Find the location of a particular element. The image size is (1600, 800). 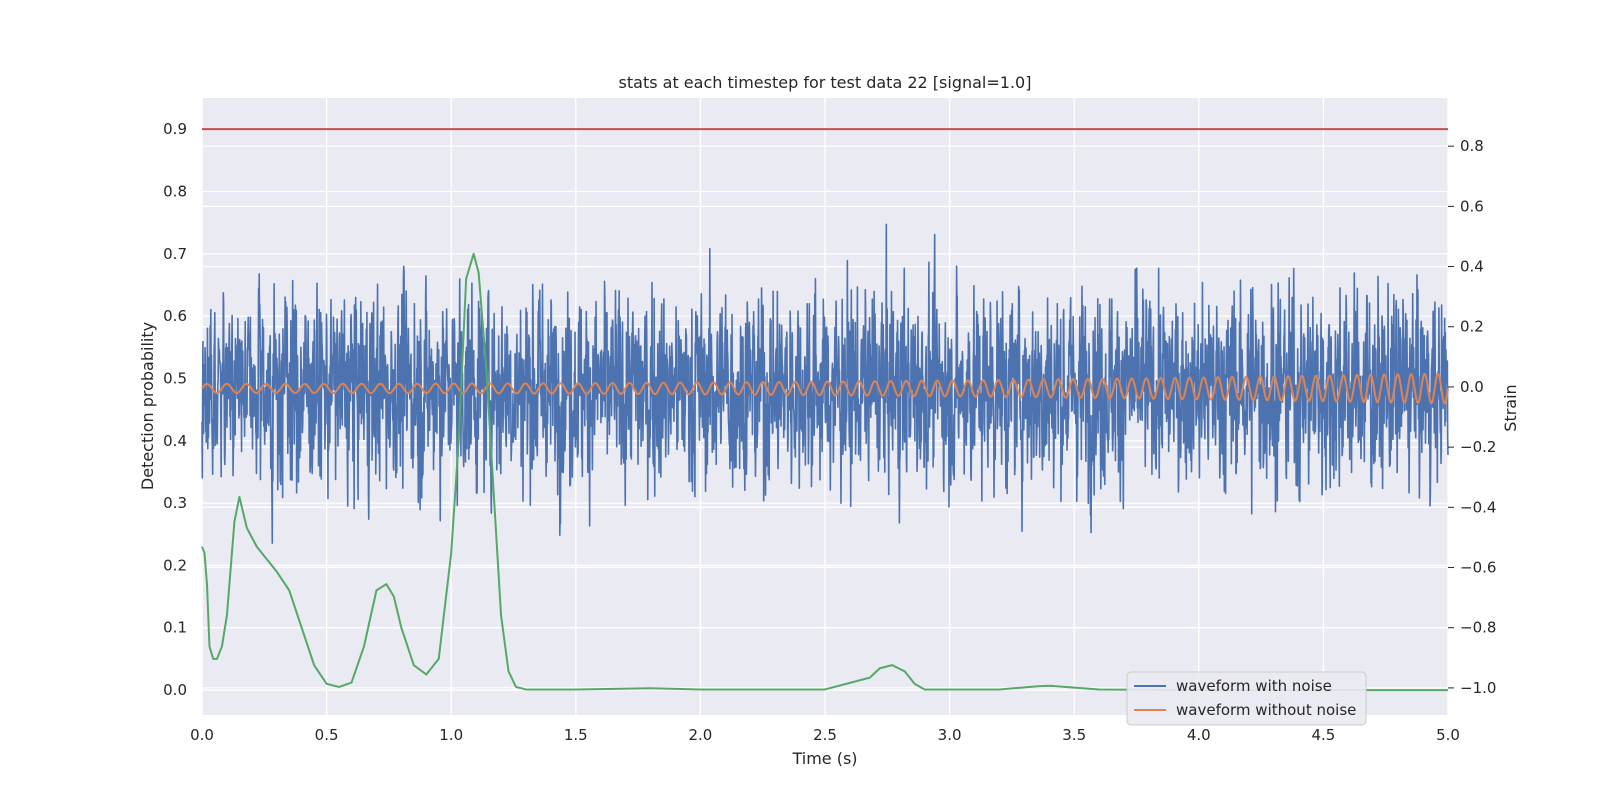

x-tick-label: 1.5 is located at coordinates (576, 735).